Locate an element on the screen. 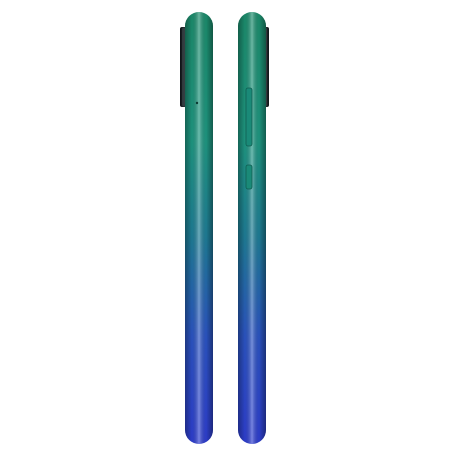 This screenshot has width=450, height=450. microphone-hole-left is located at coordinates (197, 103).